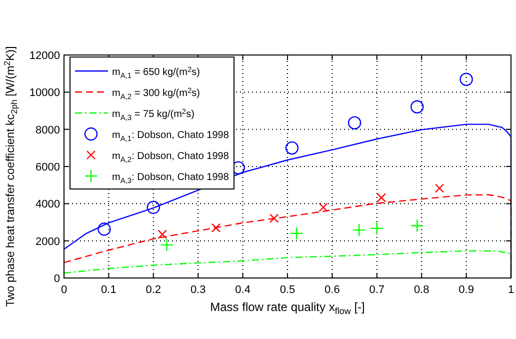  Describe the element at coordinates (171, 178) in the screenshot. I see `legend-label: m$_{A,3}$: Dobson, Chato 1998` at that location.